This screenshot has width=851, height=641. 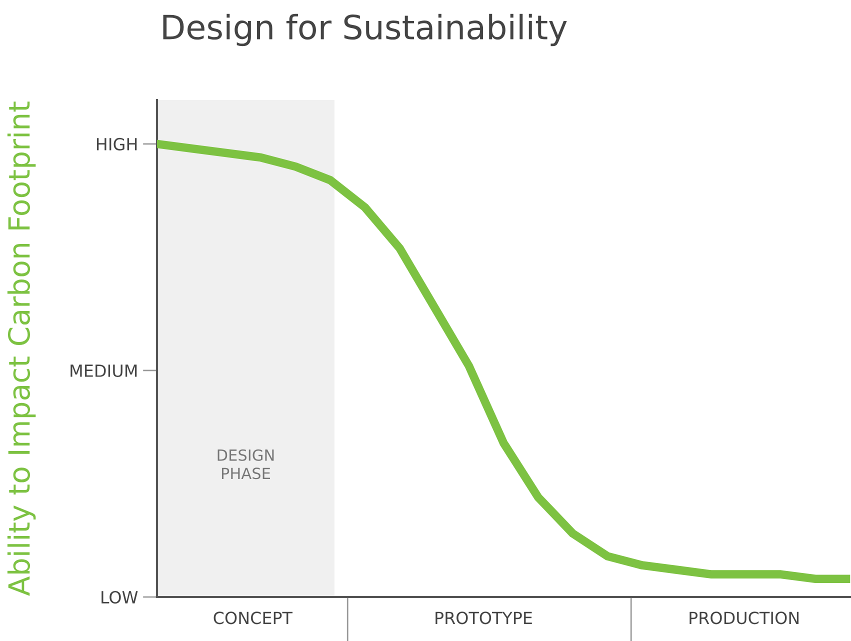 What do you see at coordinates (365, 30) in the screenshot?
I see `chart-title: Design for Sustainability` at bounding box center [365, 30].